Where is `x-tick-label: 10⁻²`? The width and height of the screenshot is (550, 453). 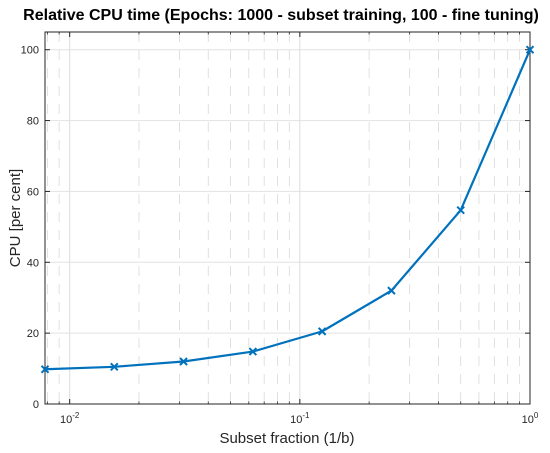 x-tick-label: 10⁻² is located at coordinates (70, 418).